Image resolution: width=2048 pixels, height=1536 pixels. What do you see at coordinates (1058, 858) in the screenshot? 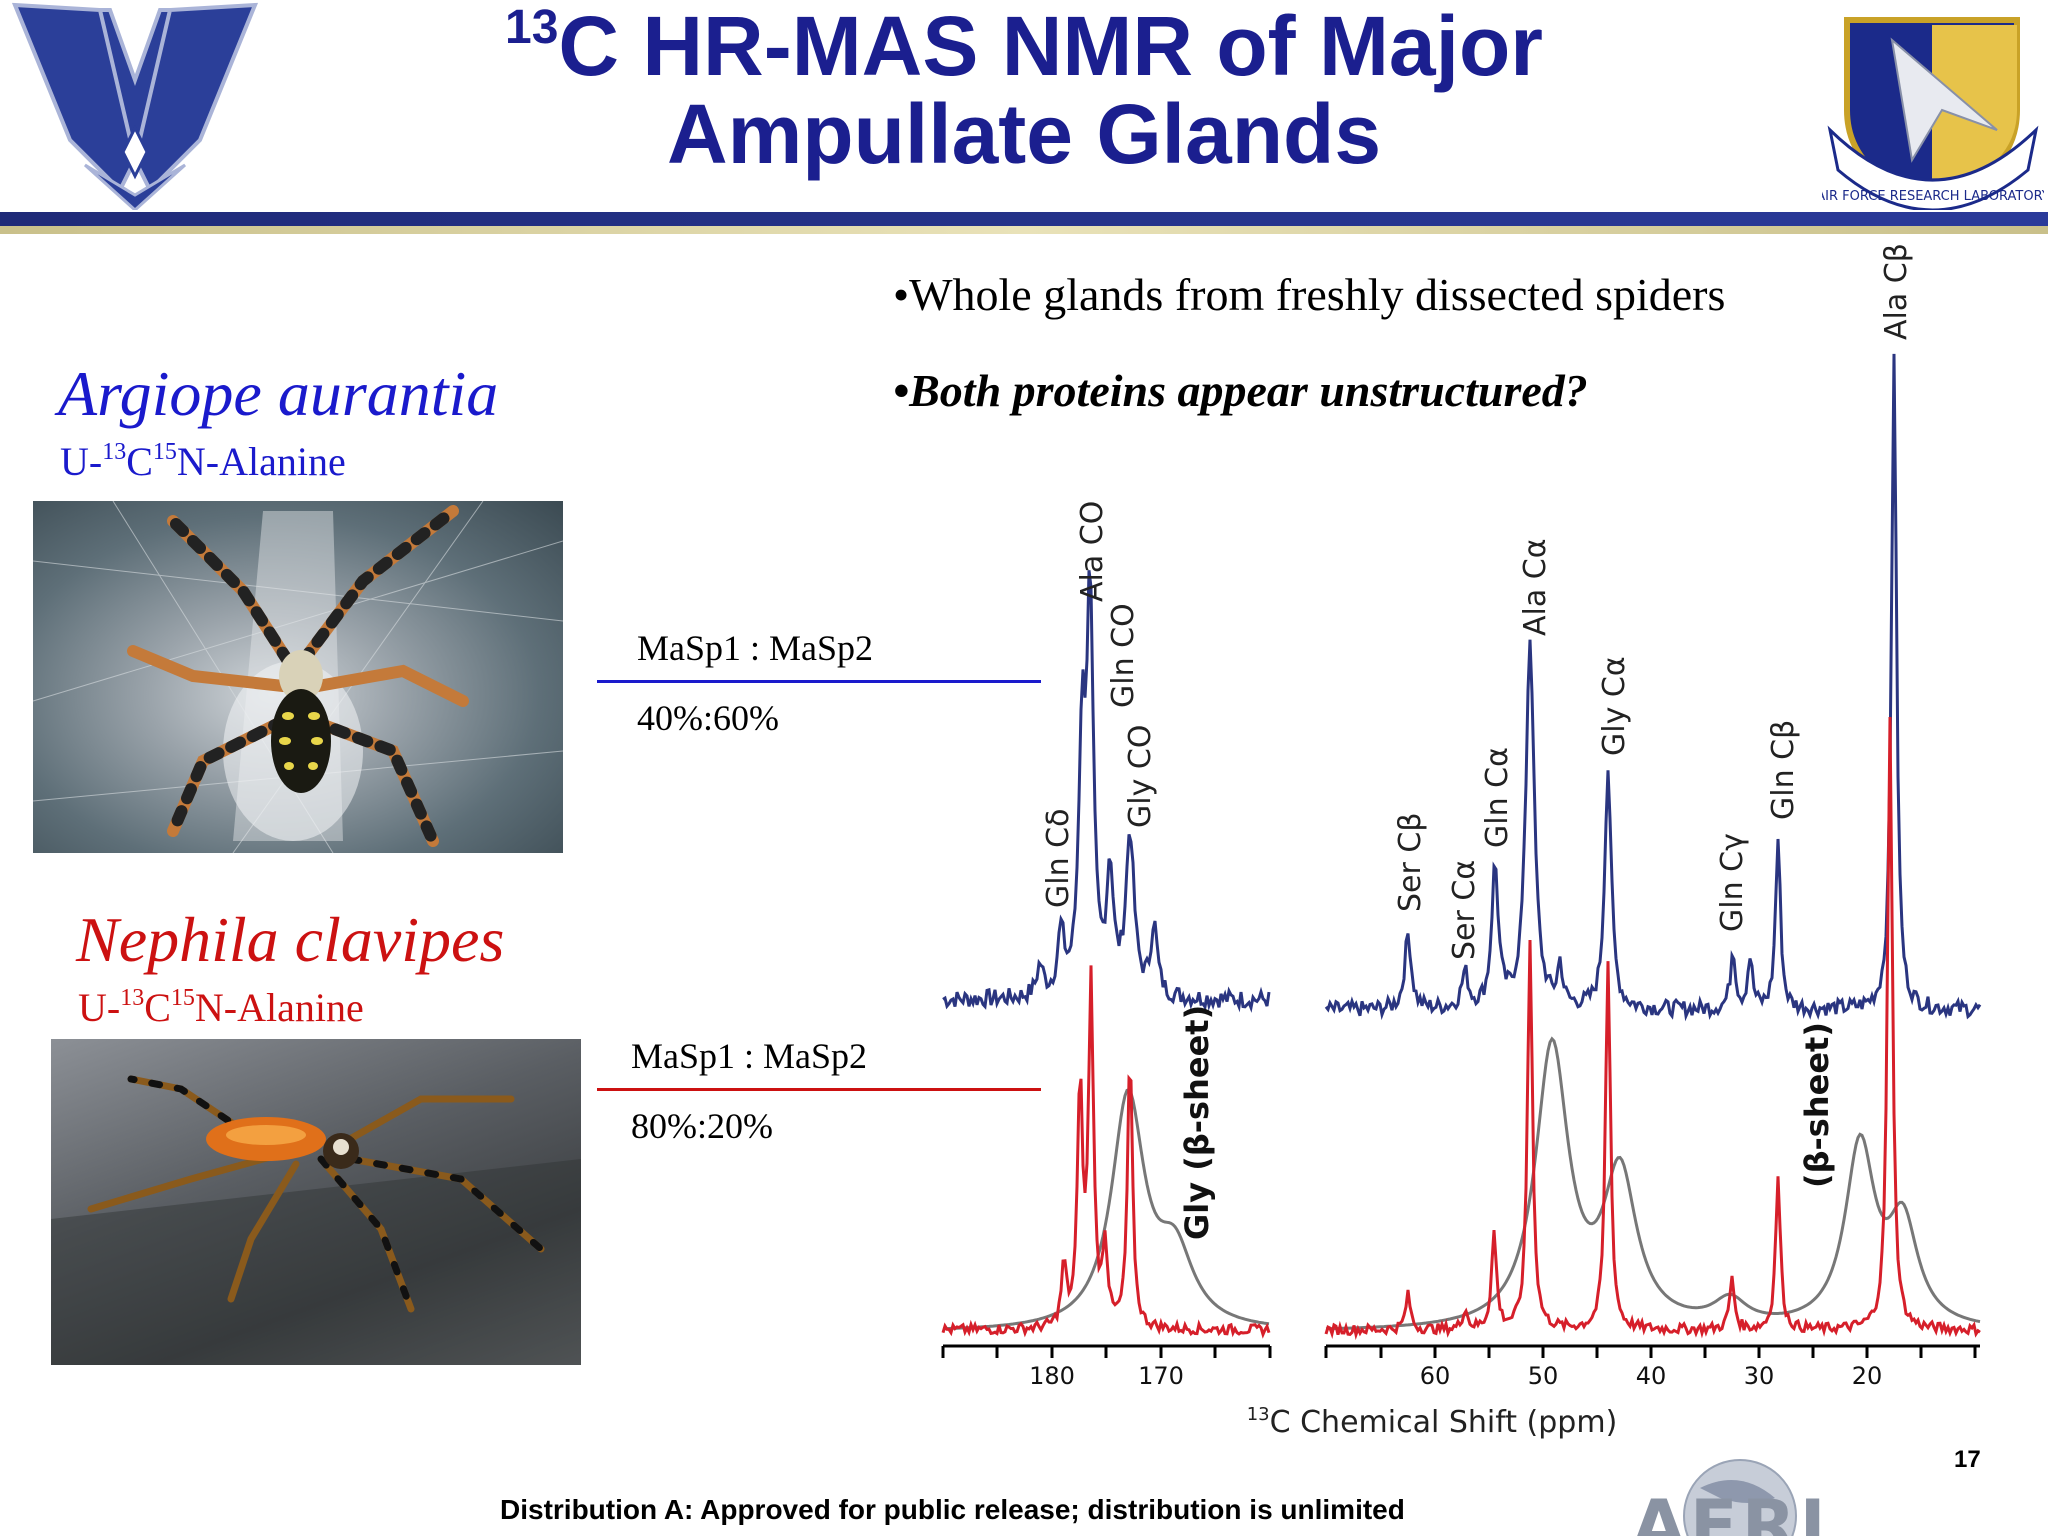
I see `peak-label-gln-cd: Gln Cδ` at bounding box center [1058, 858].